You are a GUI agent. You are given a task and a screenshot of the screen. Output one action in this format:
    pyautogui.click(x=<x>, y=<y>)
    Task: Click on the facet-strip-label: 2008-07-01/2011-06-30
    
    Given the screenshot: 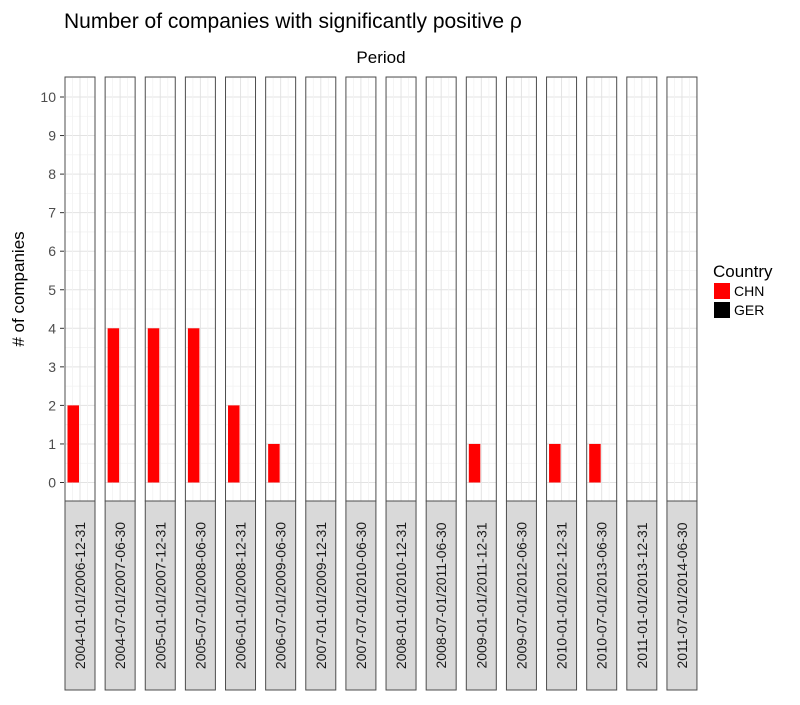 What is the action you would take?
    pyautogui.click(x=441, y=595)
    